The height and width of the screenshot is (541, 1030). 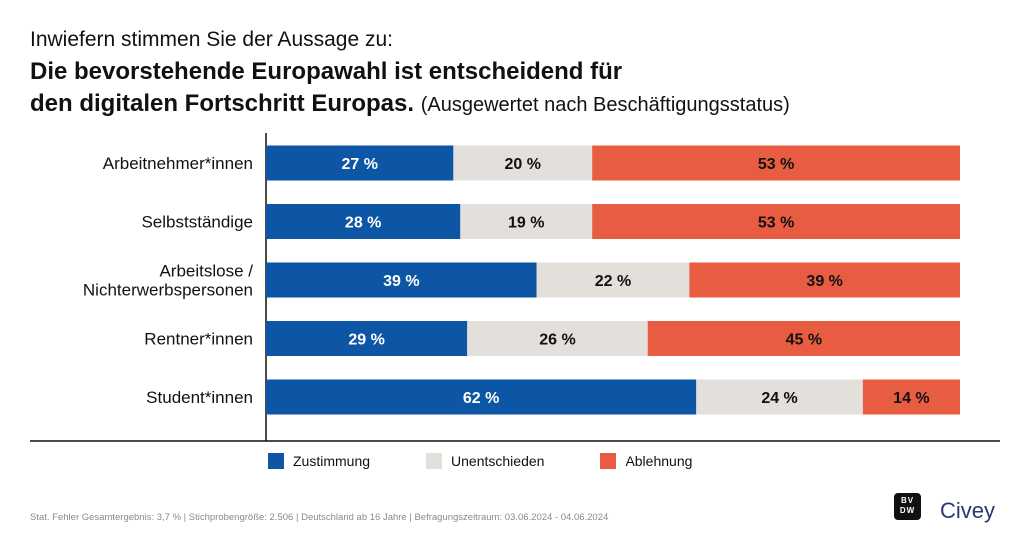 I want to click on data-label: 62 %, so click(x=481, y=398).